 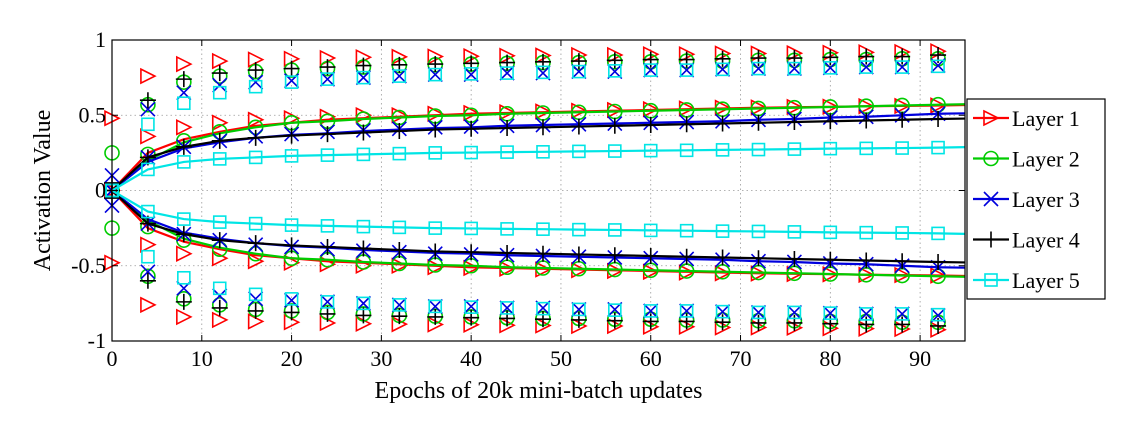 I want to click on legend: Layer 1 Layer 2 Layer 3 Layer 4 Layer 5, so click(x=1036, y=199).